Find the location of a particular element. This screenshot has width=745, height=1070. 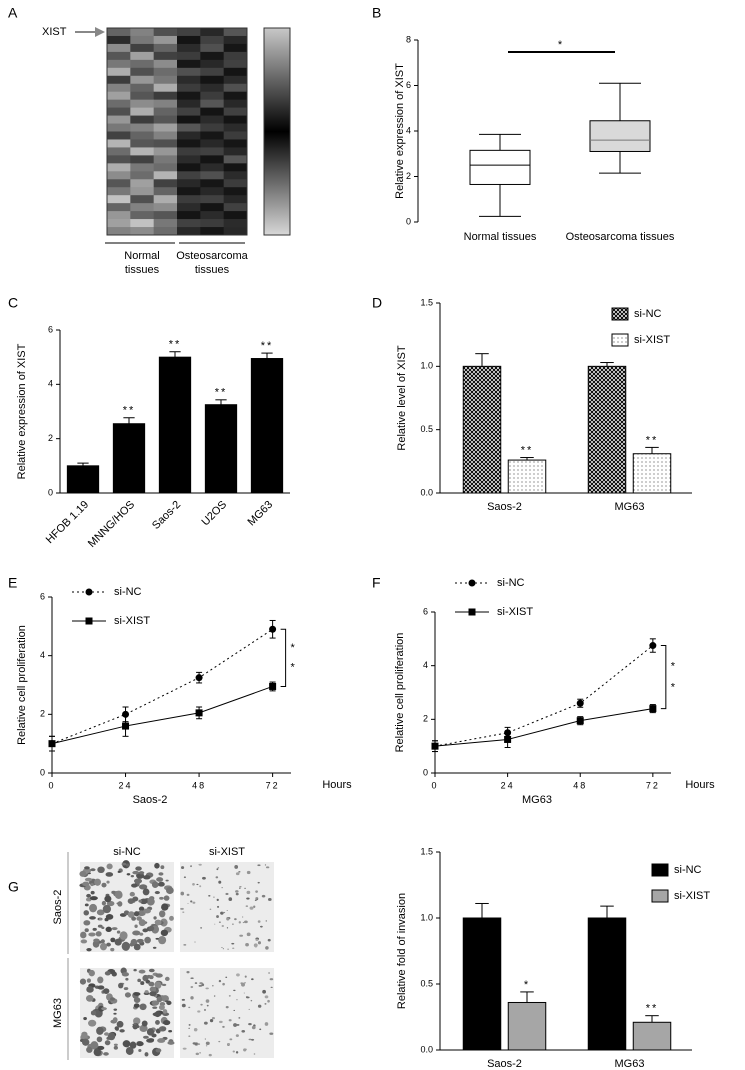

panel-label: C is located at coordinates (13, 303).